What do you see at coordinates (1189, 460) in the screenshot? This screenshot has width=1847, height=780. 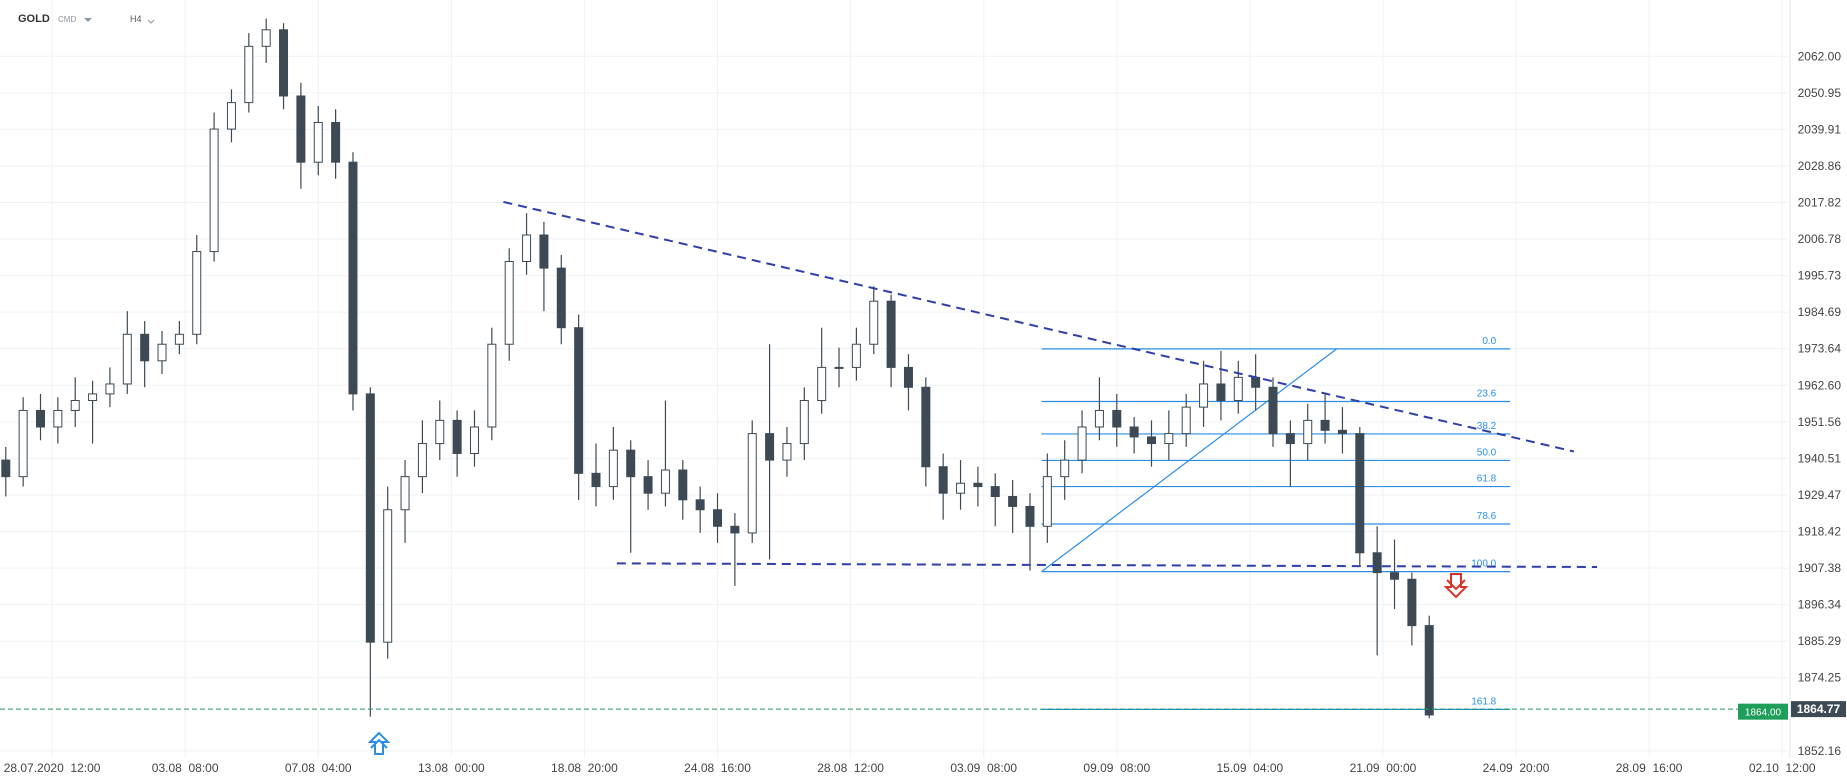 I see `fib-diagonal` at bounding box center [1189, 460].